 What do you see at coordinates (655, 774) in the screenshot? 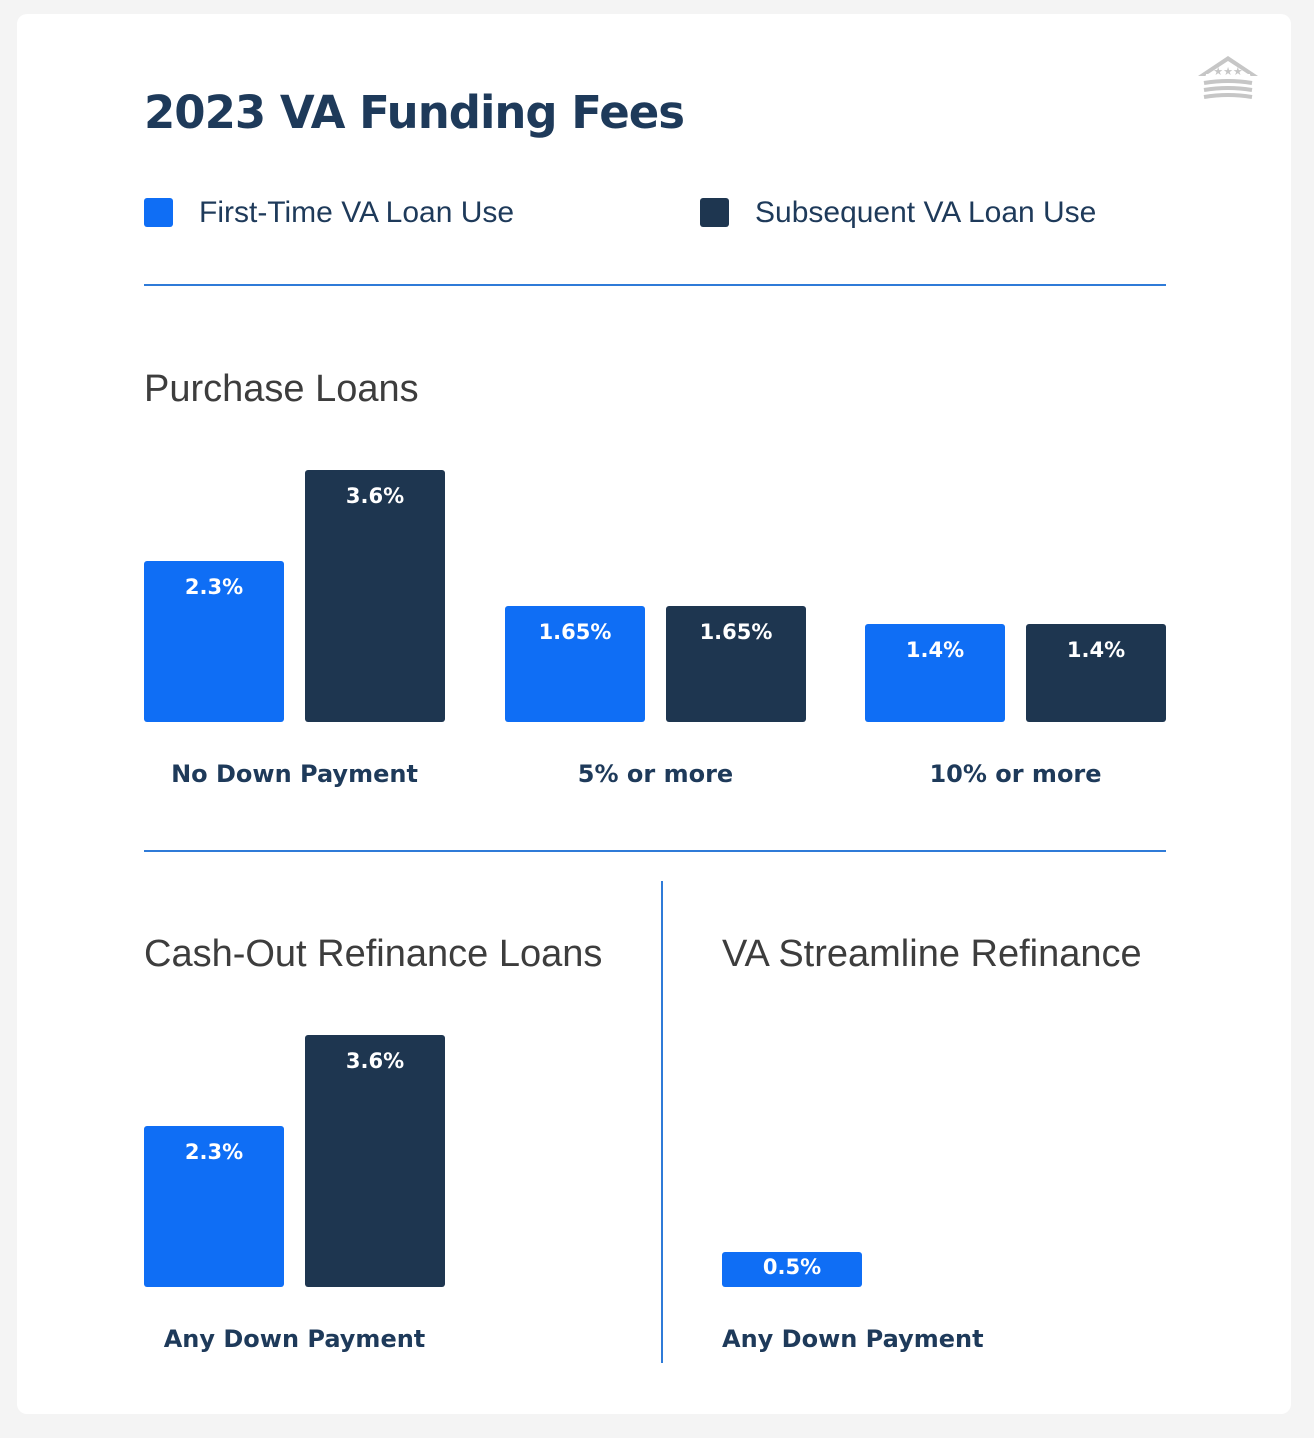
I see `category-label-5-or-more: 5% or more` at bounding box center [655, 774].